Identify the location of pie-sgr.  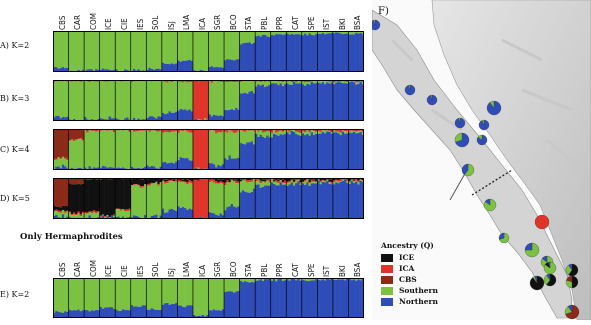
(490, 205).